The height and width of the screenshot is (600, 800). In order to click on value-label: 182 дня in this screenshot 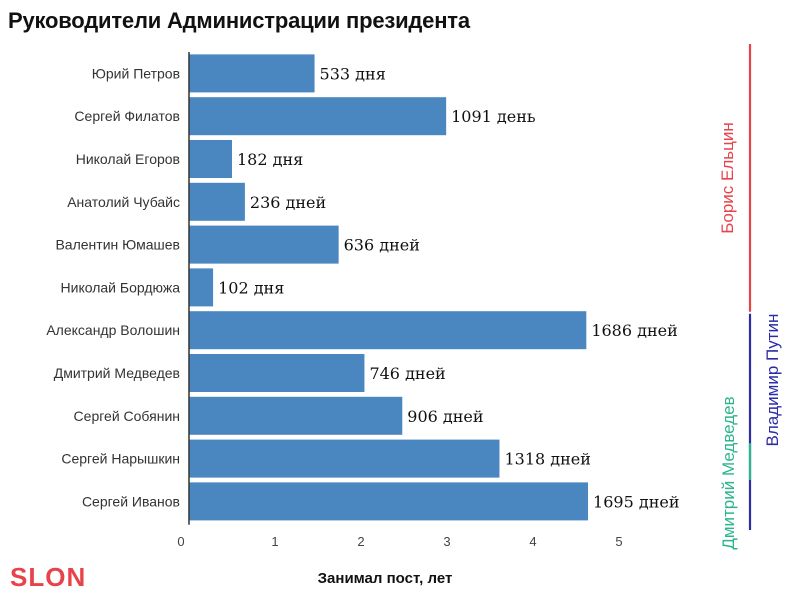, I will do `click(270, 159)`.